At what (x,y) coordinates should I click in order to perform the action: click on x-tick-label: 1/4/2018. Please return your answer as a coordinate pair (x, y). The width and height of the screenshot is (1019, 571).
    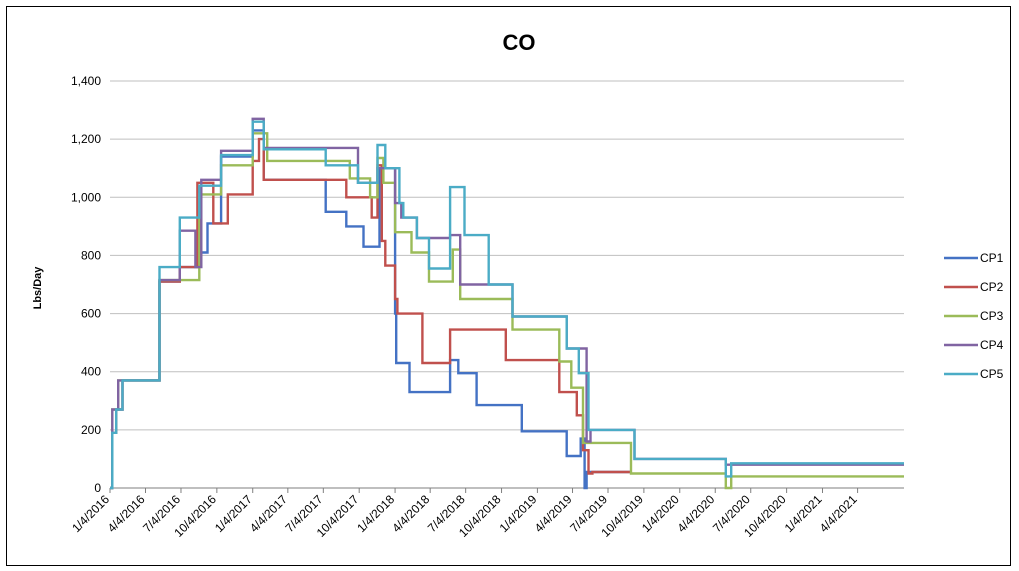
    Looking at the image, I should click on (375, 513).